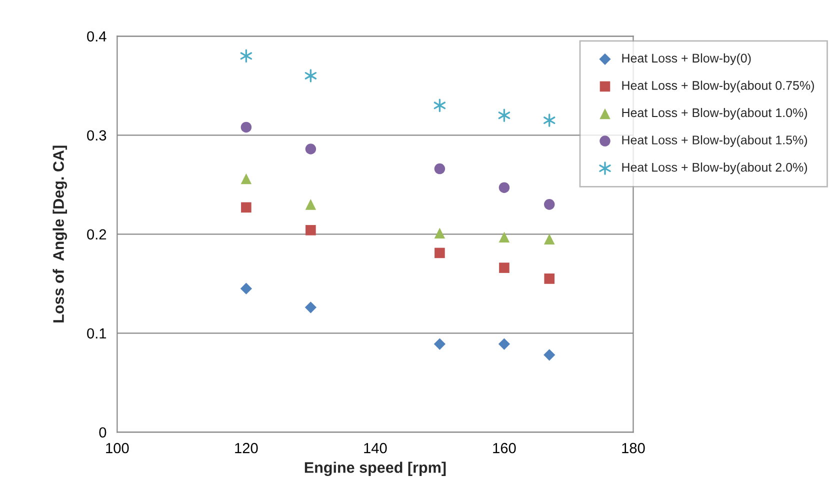  What do you see at coordinates (102, 432) in the screenshot?
I see `y-tick-label: 0` at bounding box center [102, 432].